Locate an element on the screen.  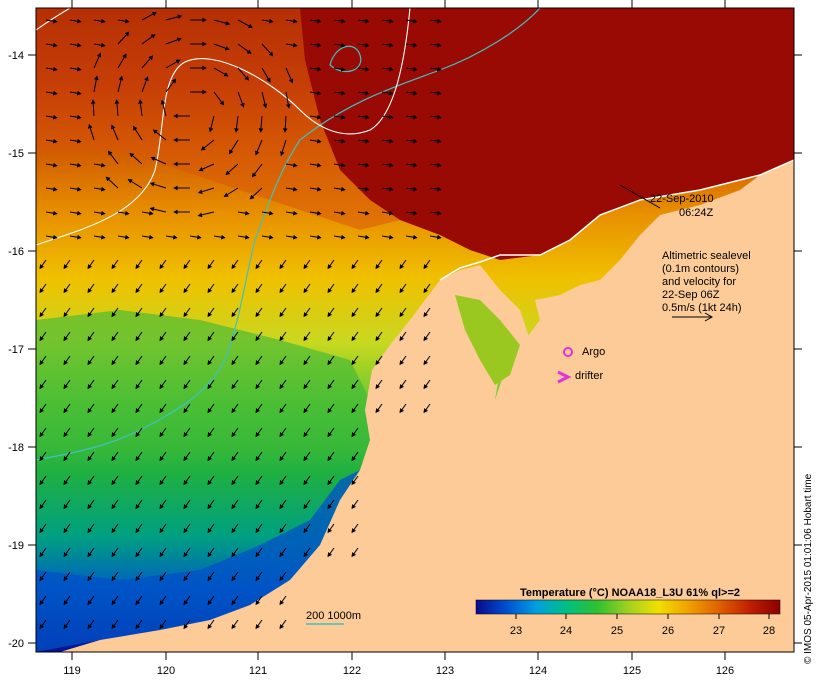
blue-coastal-band is located at coordinates (198, 561).